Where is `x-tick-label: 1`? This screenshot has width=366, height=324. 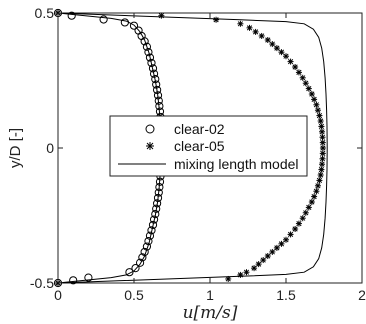 x-tick-label: 1 is located at coordinates (210, 295).